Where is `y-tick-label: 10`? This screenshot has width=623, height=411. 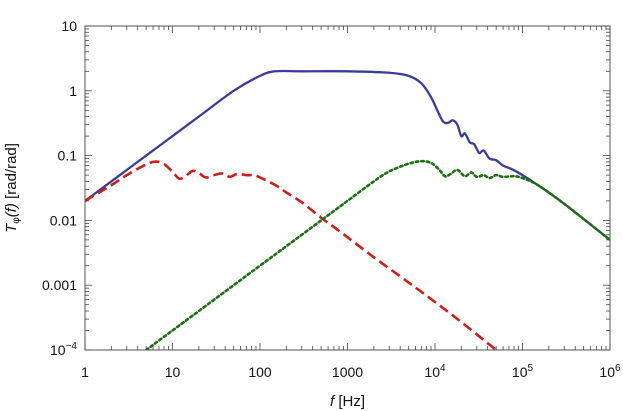
y-tick-label: 10 is located at coordinates (69, 26).